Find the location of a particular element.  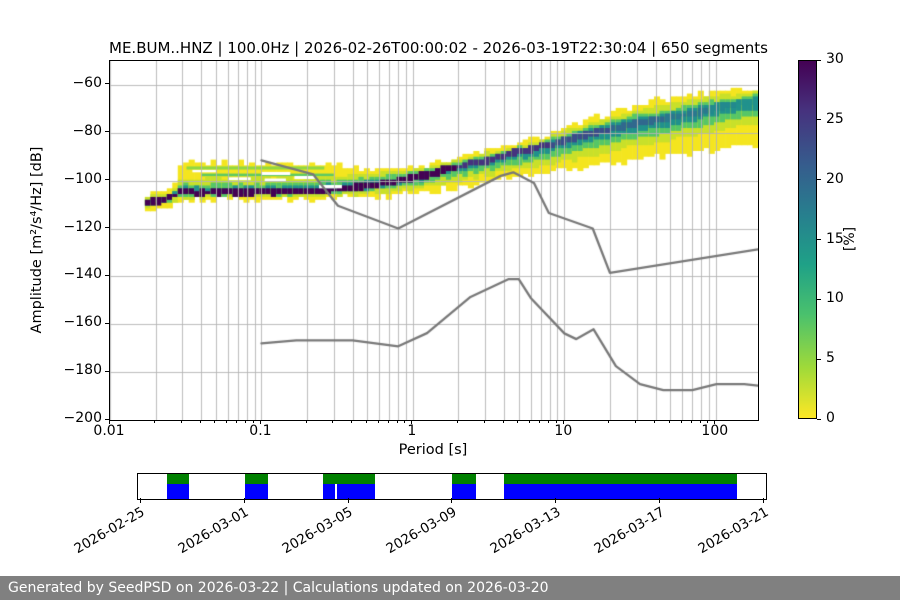

y-tick-label: −60 is located at coordinates (87, 82).